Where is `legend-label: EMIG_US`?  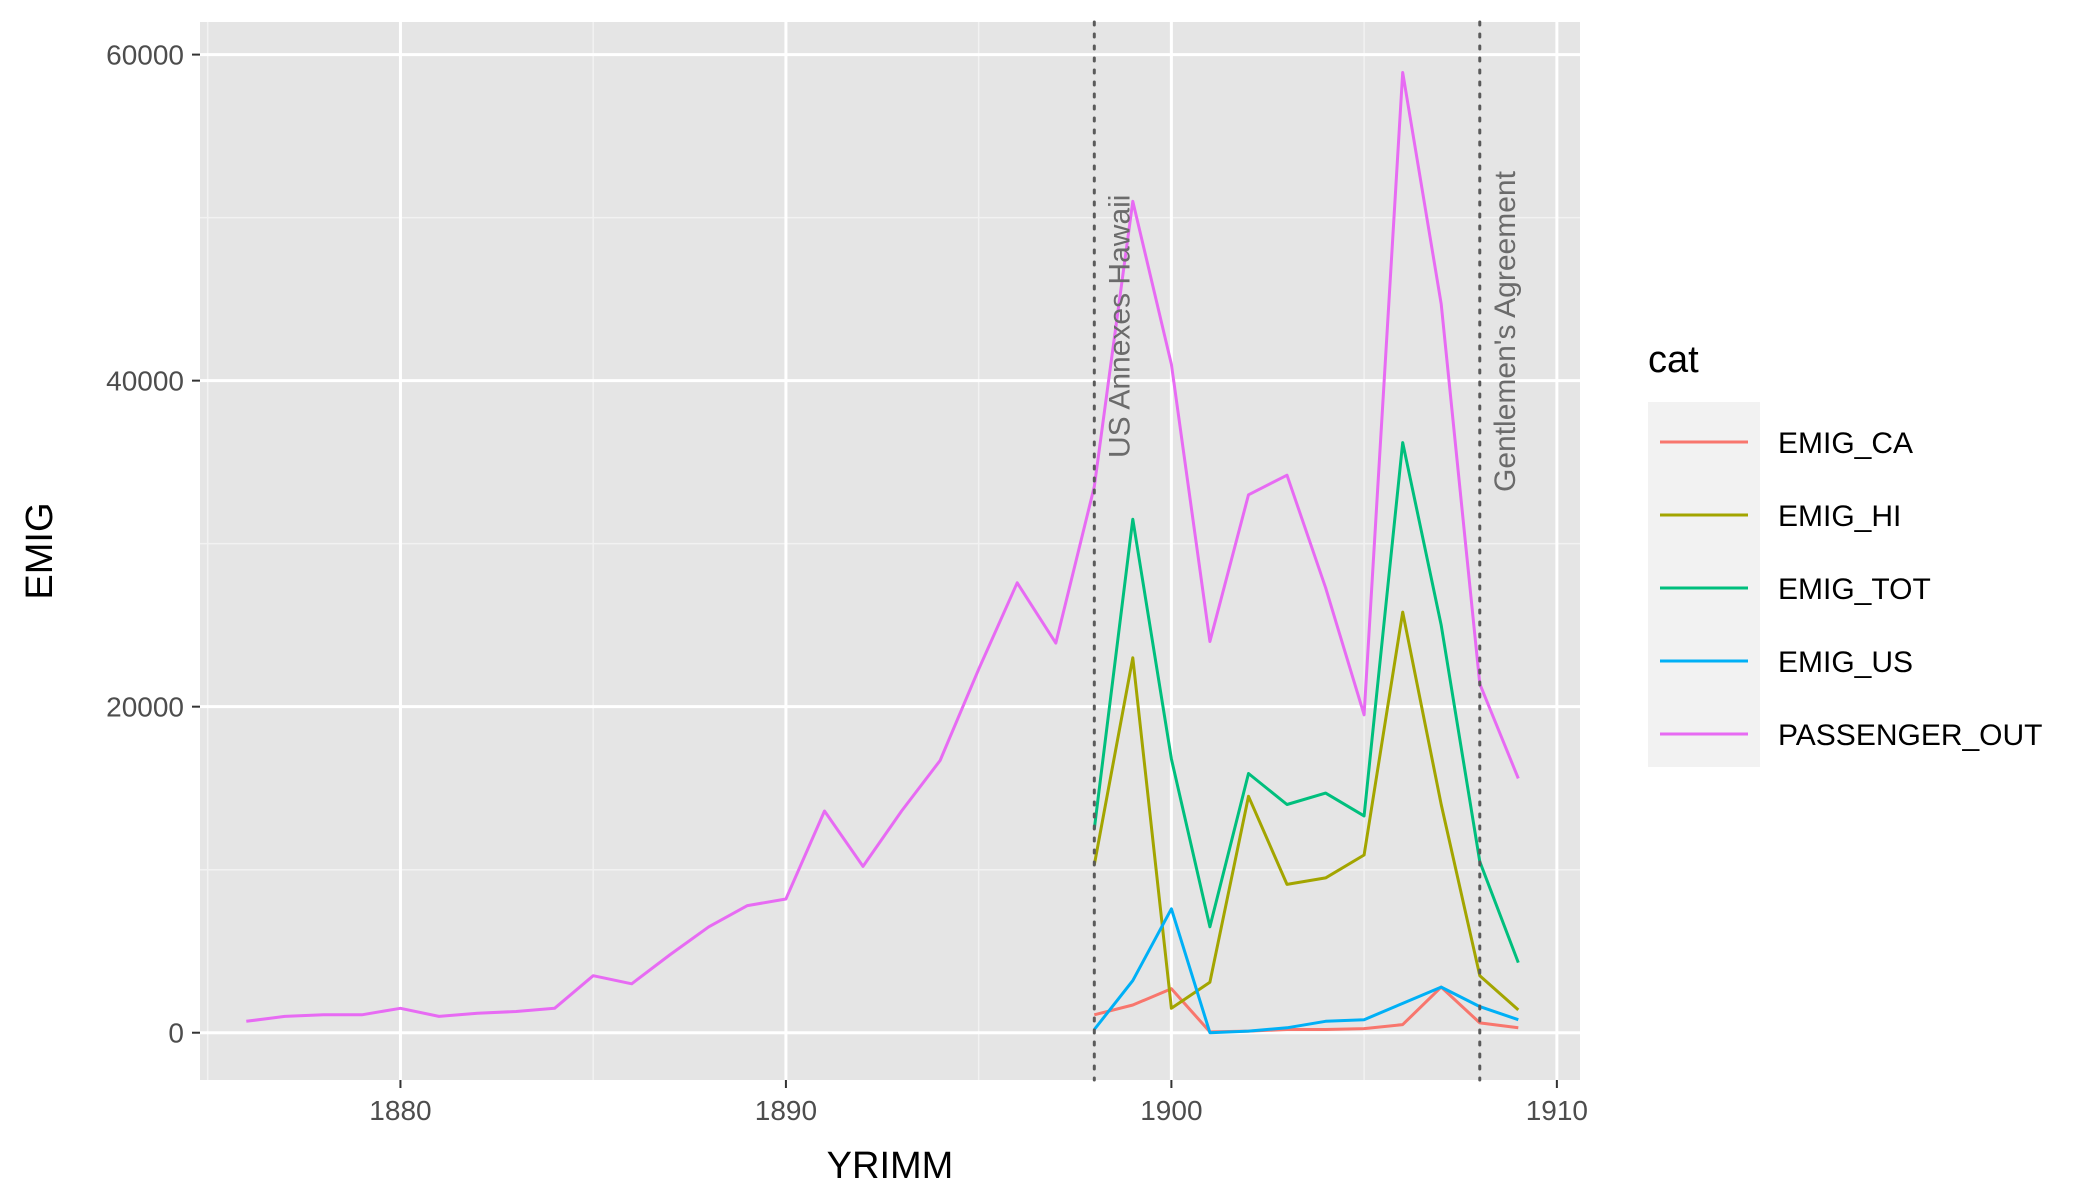 legend-label: EMIG_US is located at coordinates (1845, 662).